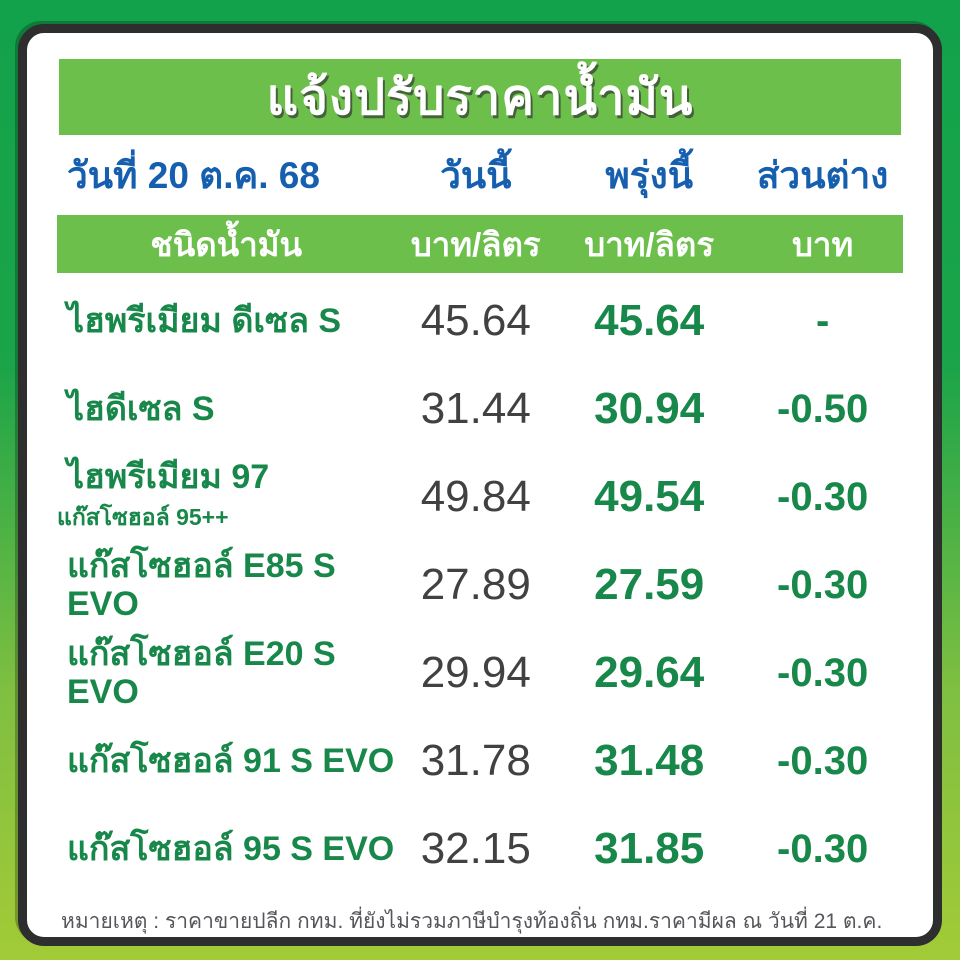 Image resolution: width=960 pixels, height=960 pixels. I want to click on table-row: แก๊สโซฮอล์ E20 S EVO 29.94 29.64 -0.30, so click(480, 673).